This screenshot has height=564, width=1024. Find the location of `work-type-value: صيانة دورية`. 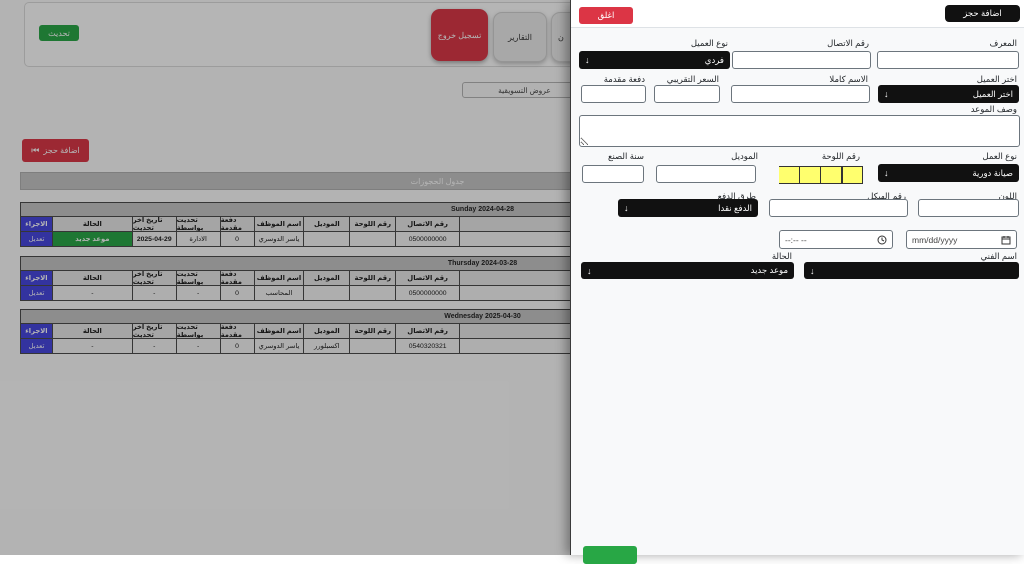

work-type-value: صيانة دورية is located at coordinates (992, 172).